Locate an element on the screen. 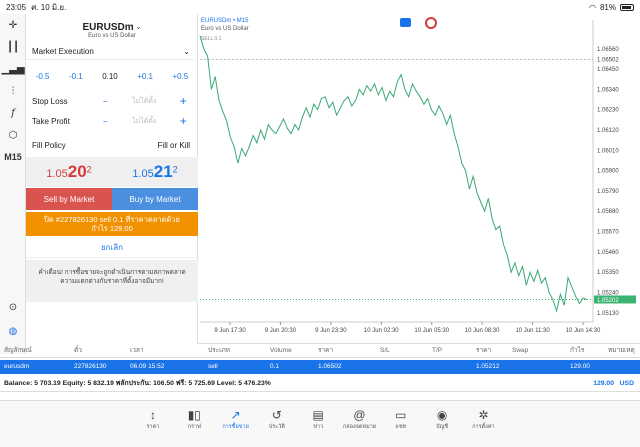 The height and width of the screenshot is (447, 640). lot-minus-0.1-button: -0.1 is located at coordinates (75, 76).